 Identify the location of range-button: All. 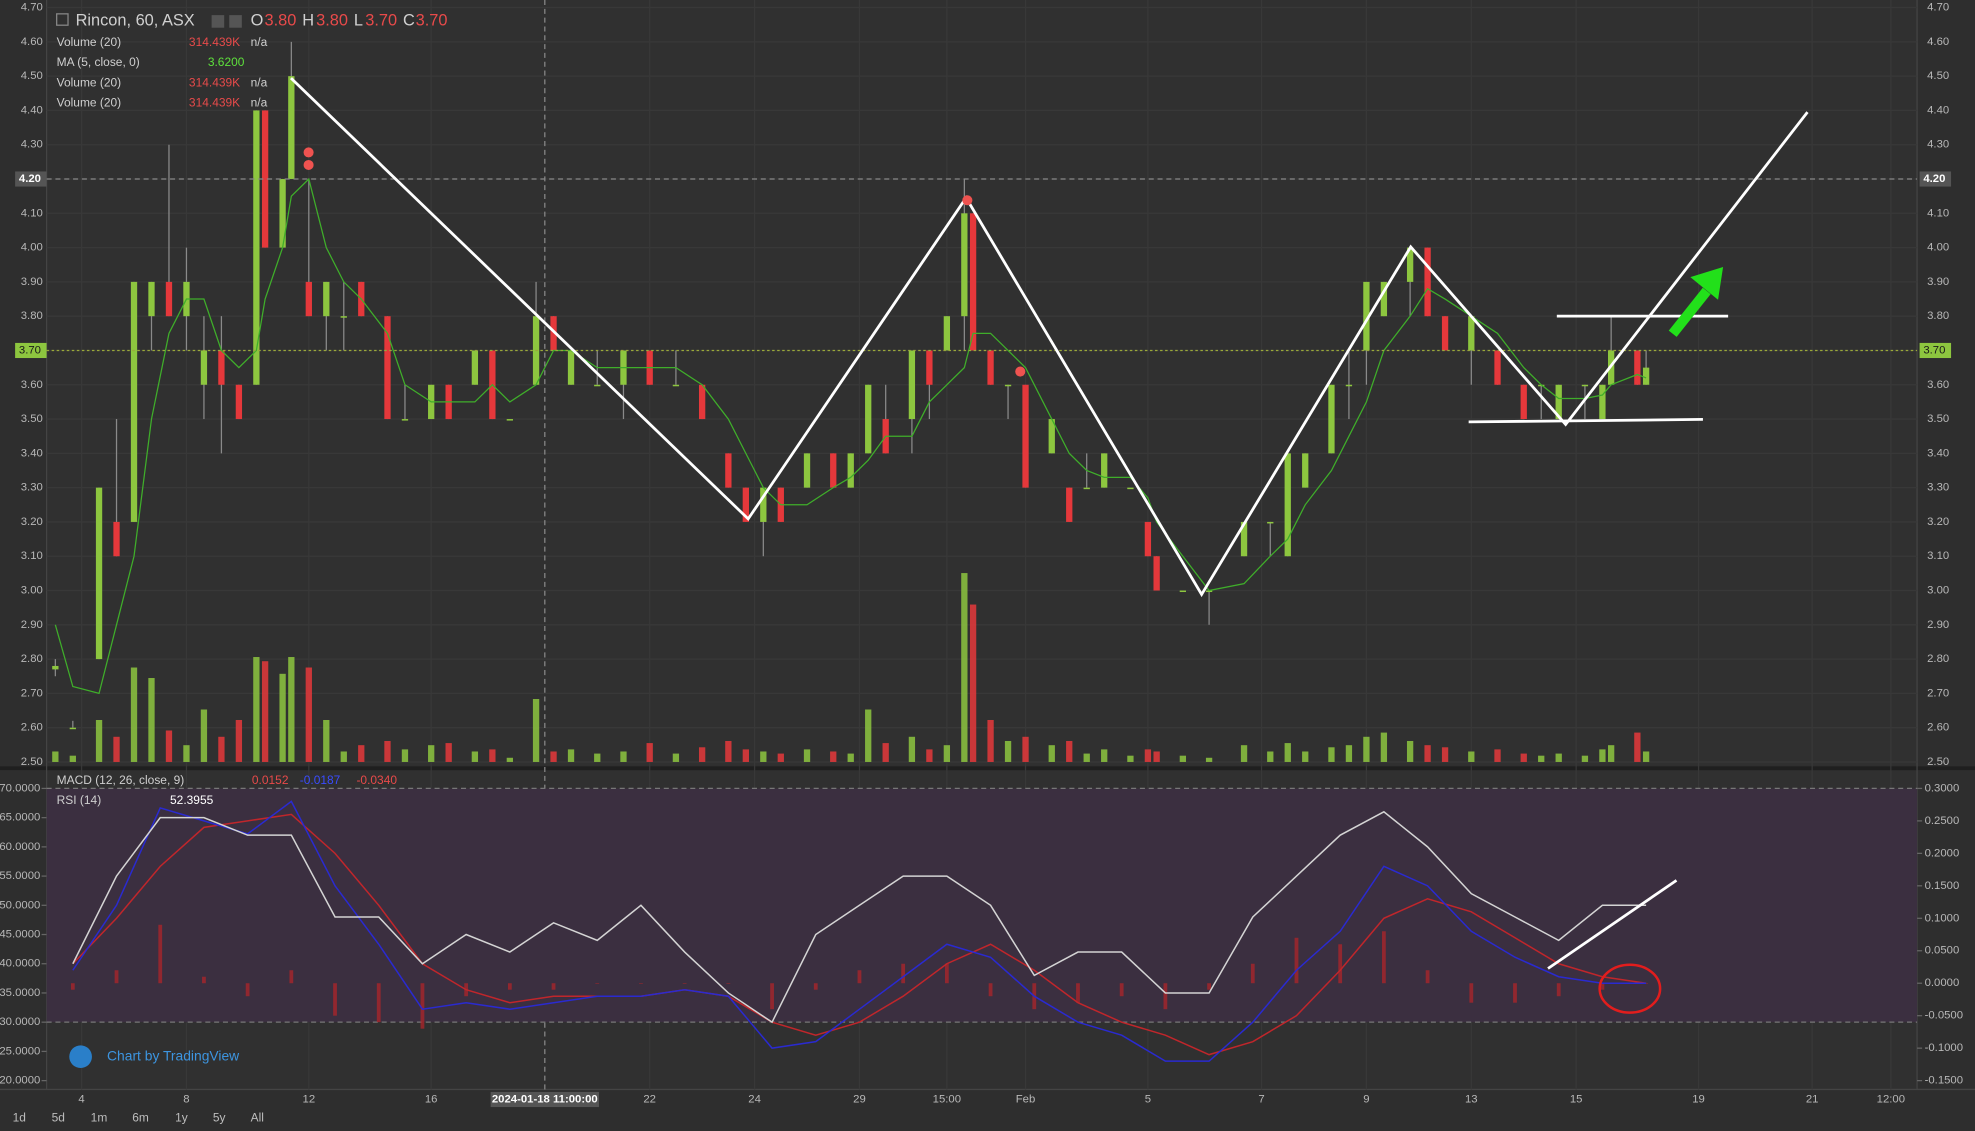
(257, 1118).